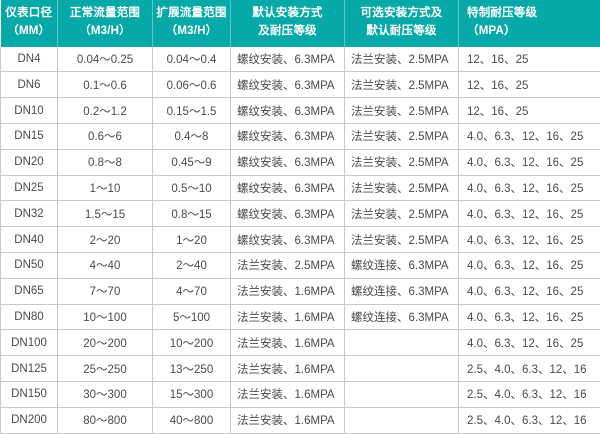 The height and width of the screenshot is (434, 600). What do you see at coordinates (29, 369) in the screenshot?
I see `cell-diameter: DN125` at bounding box center [29, 369].